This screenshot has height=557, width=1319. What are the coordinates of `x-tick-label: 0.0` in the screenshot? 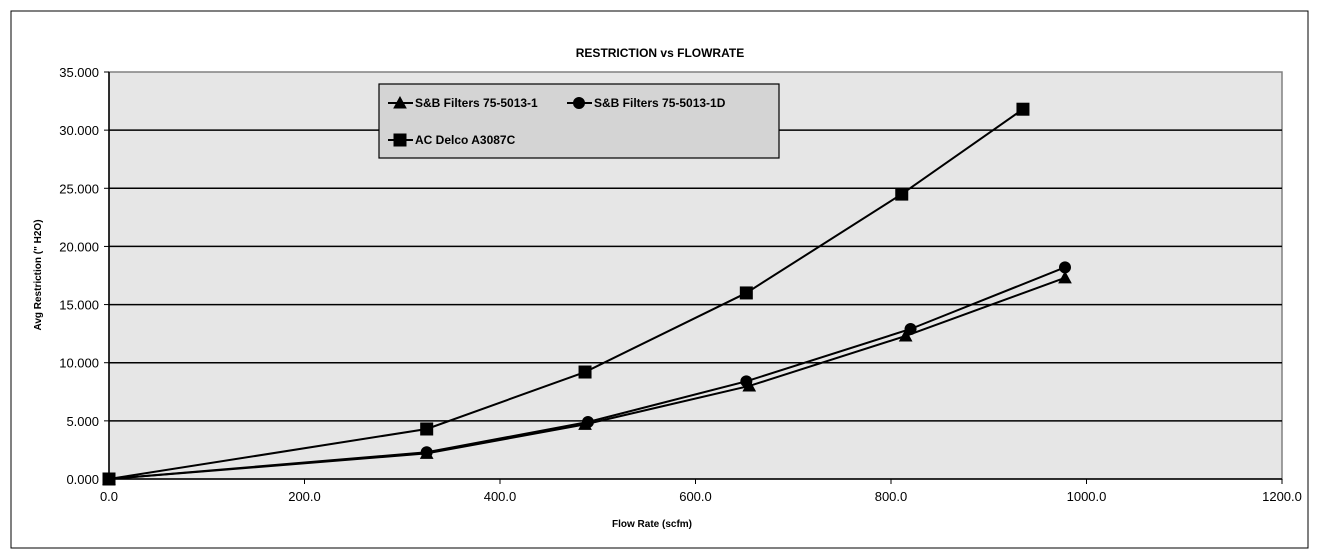 It's located at (109, 496).